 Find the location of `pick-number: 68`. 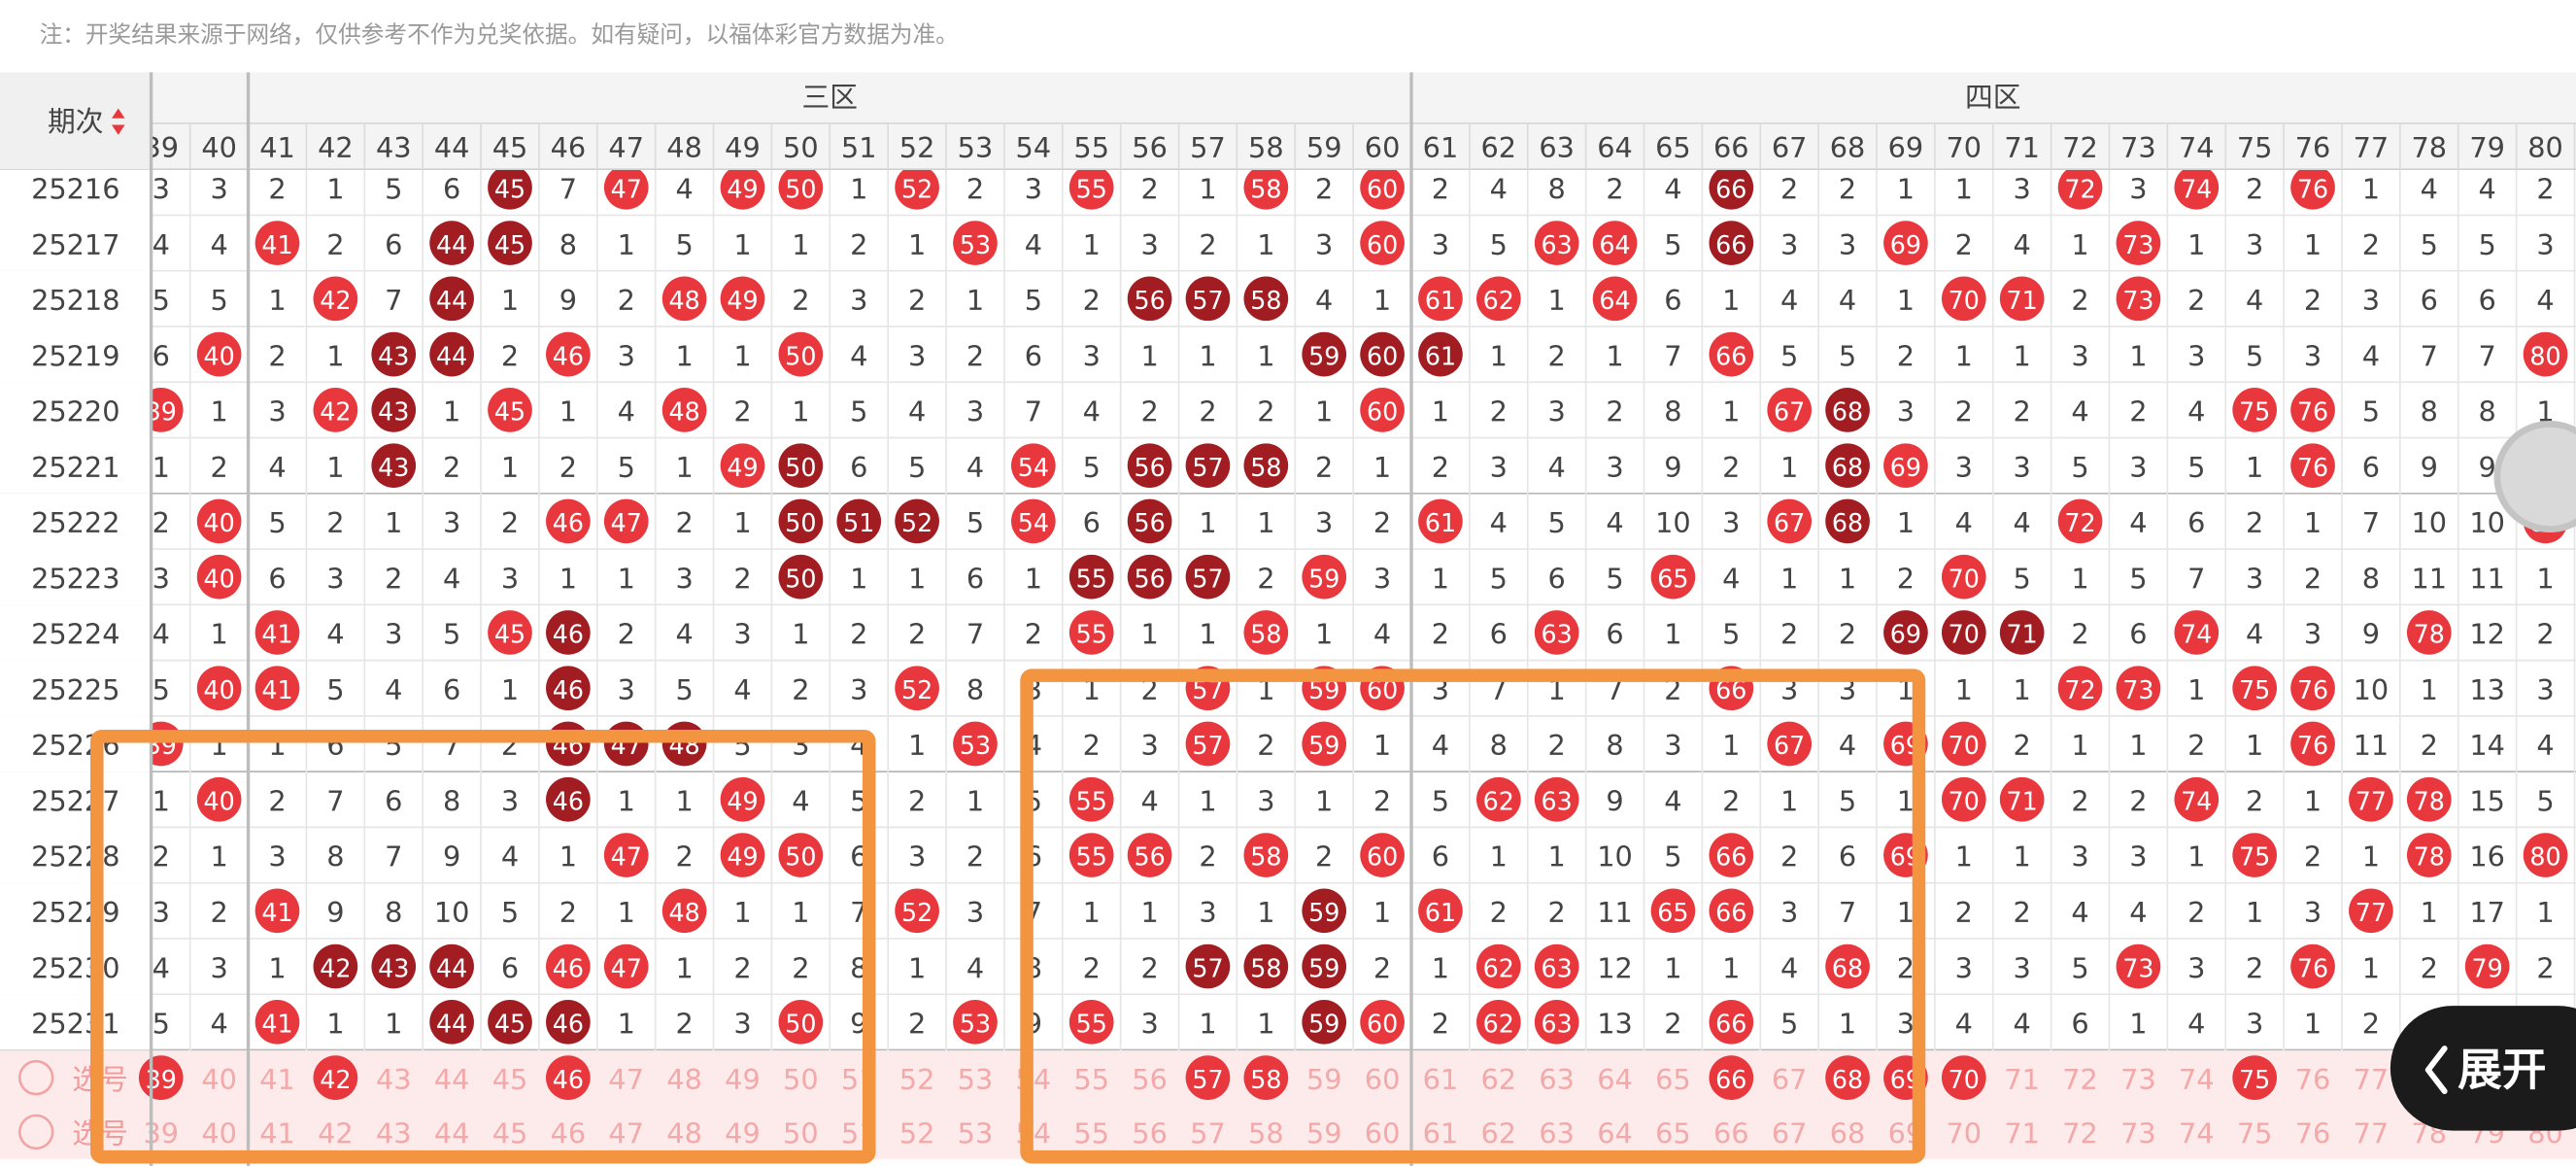

pick-number: 68 is located at coordinates (1848, 1133).